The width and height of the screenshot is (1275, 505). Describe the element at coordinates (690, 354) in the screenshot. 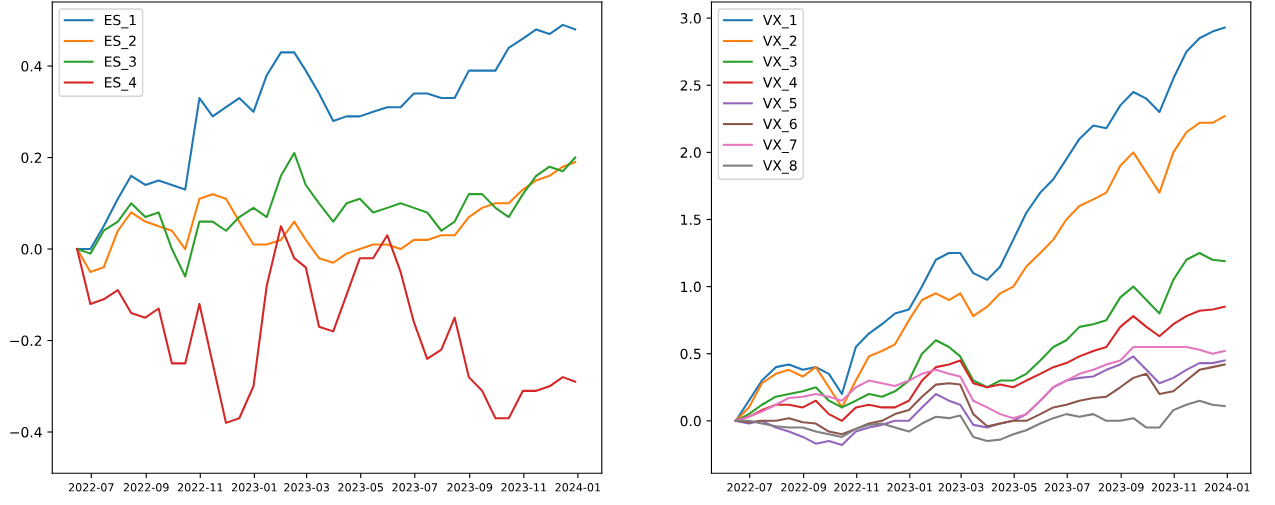

I see `y-tick-label: 0.5` at that location.